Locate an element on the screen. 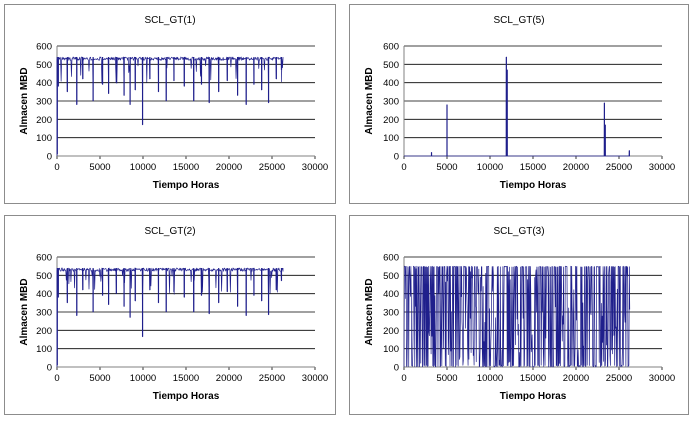 This screenshot has height=426, width=694. chart-title: SCL_GT(1) is located at coordinates (169, 20).